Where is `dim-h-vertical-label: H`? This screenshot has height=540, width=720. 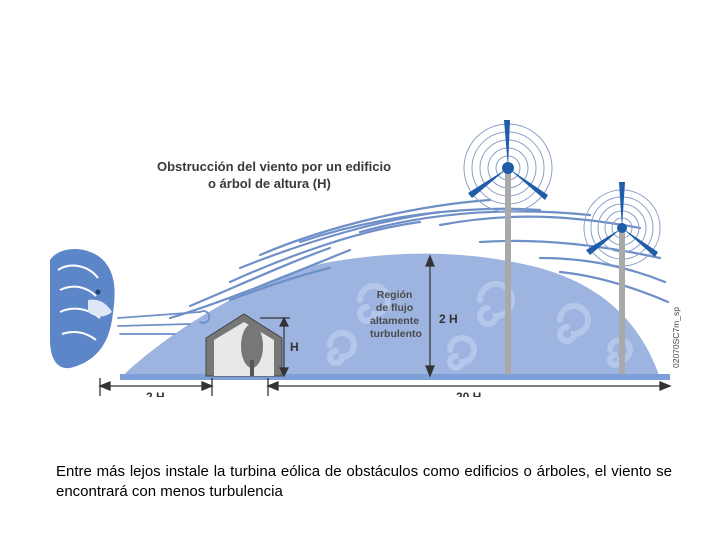 dim-h-vertical-label: H is located at coordinates (294, 347).